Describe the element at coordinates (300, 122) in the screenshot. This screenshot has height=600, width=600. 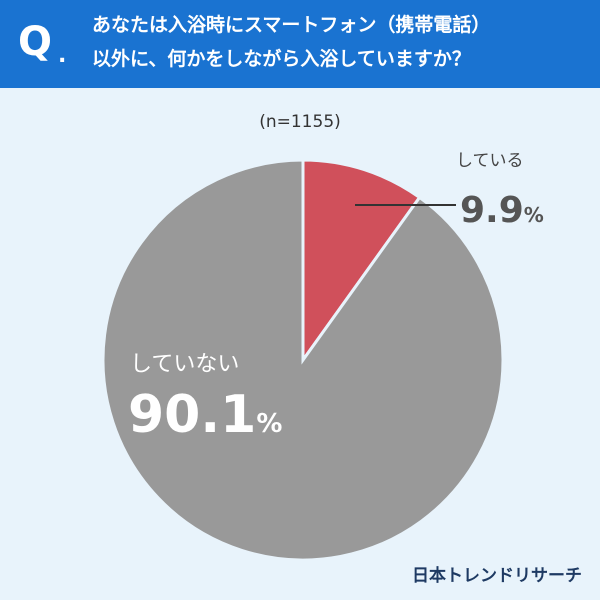
I see `sample-size: (n=1155)` at that location.